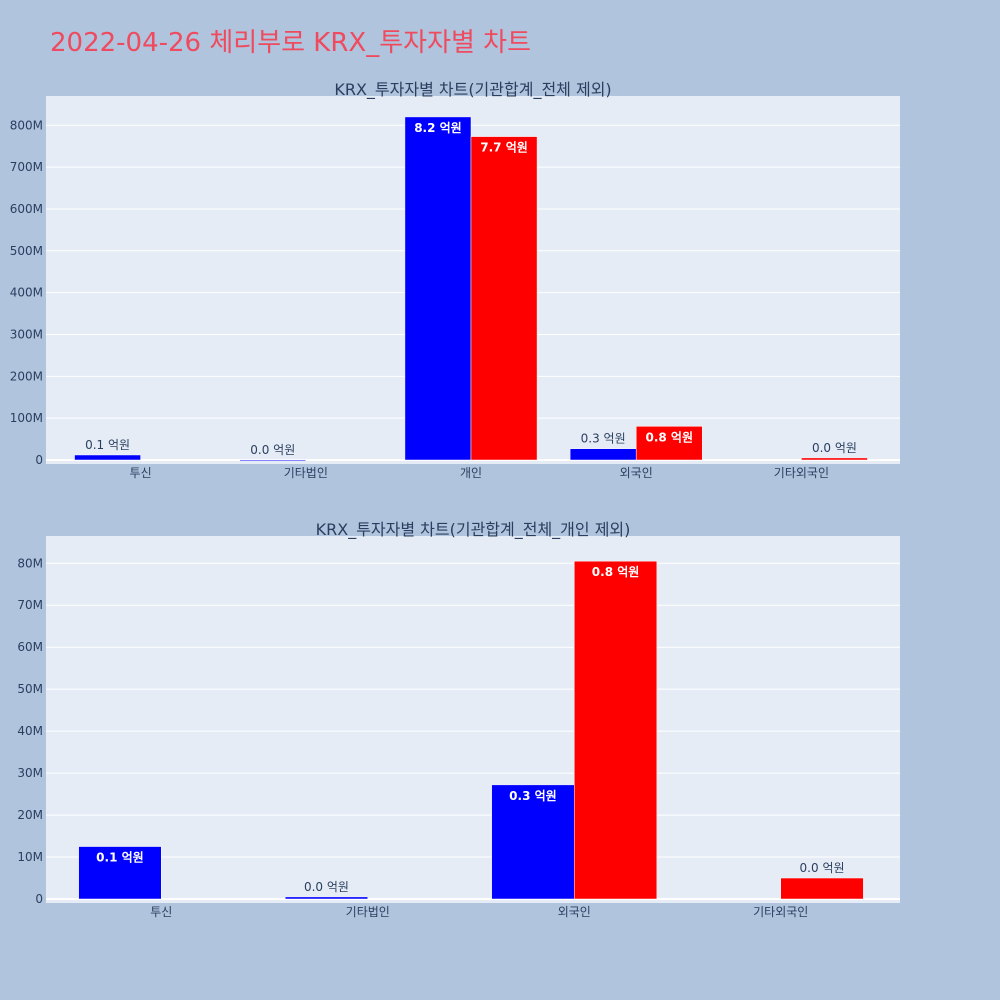  I want to click on y-tick-label: 40M, so click(30, 731).